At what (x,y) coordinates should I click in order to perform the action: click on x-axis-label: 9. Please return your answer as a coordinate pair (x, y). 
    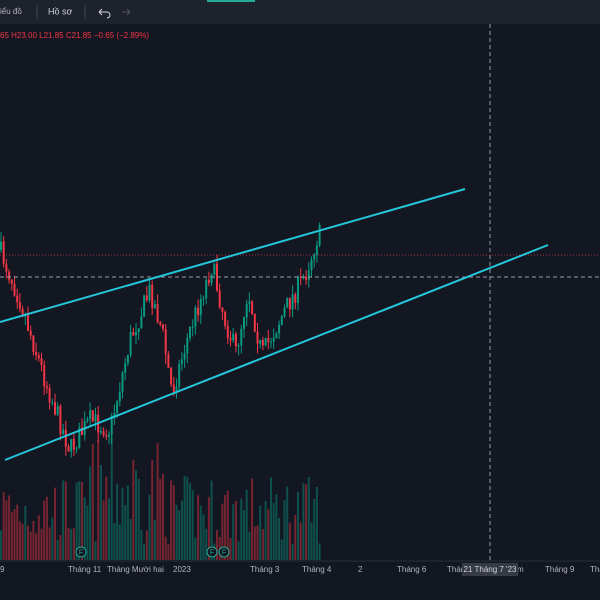
    Looking at the image, I should click on (2, 569).